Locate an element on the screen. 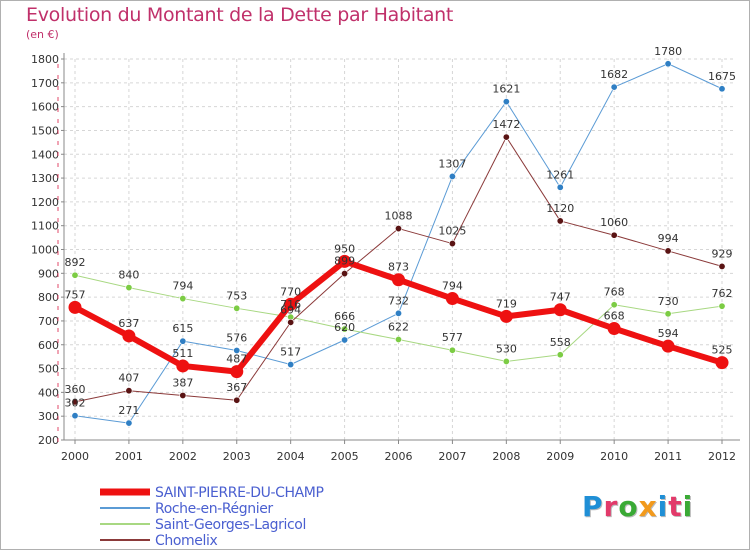 This screenshot has height=550, width=750. data-label: 732 is located at coordinates (398, 300).